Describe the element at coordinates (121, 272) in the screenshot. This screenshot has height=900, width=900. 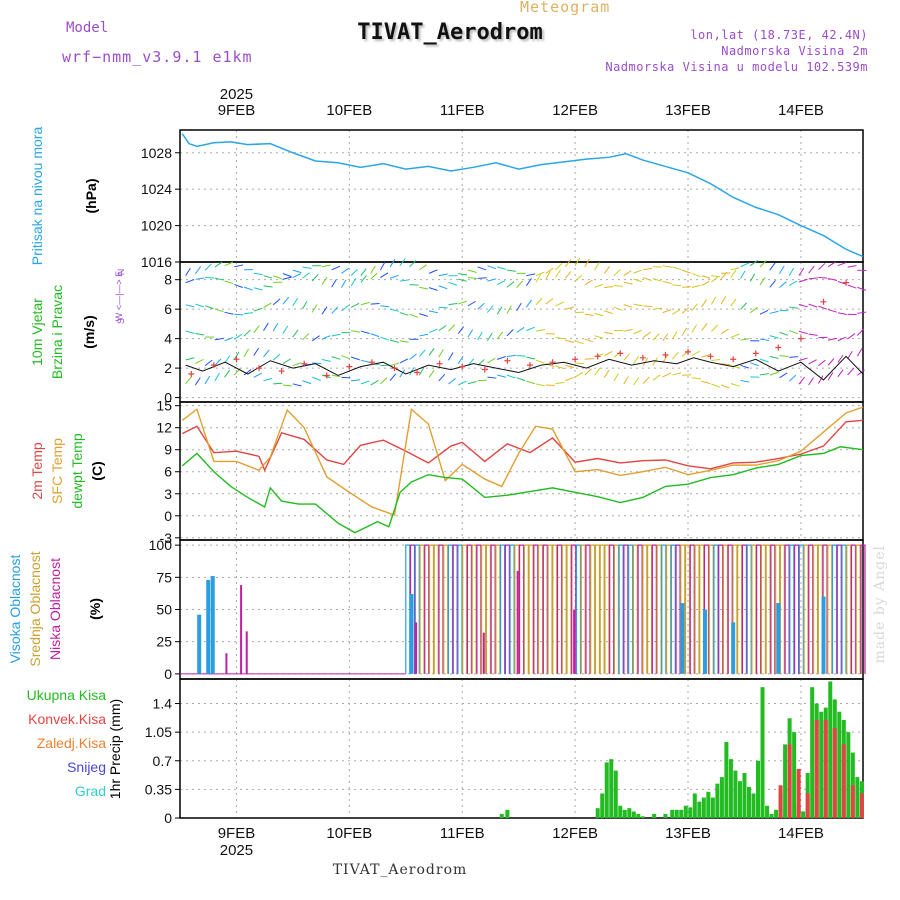
I see `compass-north: N` at that location.